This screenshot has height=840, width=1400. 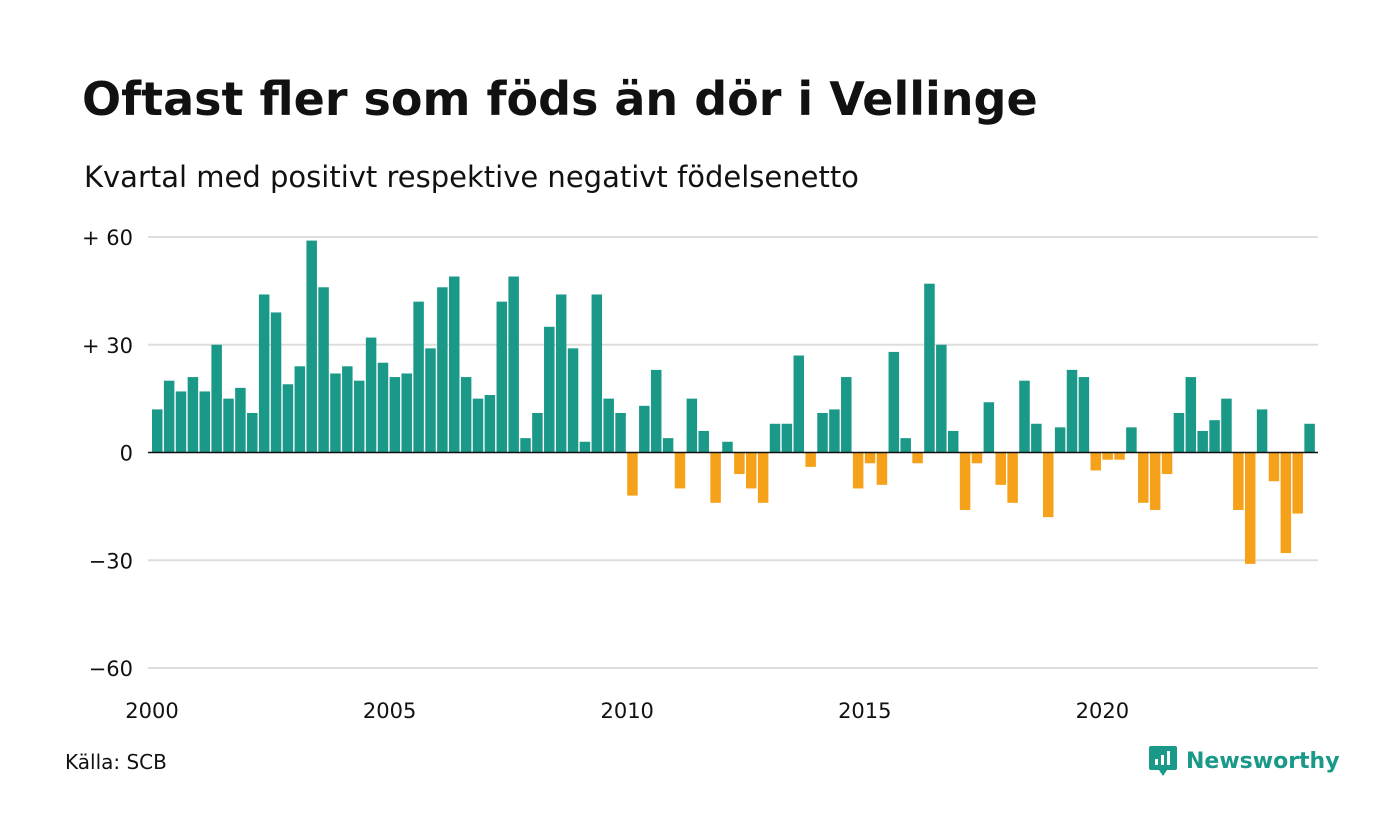 What do you see at coordinates (953, 441) in the screenshot?
I see `bar-2016K4` at bounding box center [953, 441].